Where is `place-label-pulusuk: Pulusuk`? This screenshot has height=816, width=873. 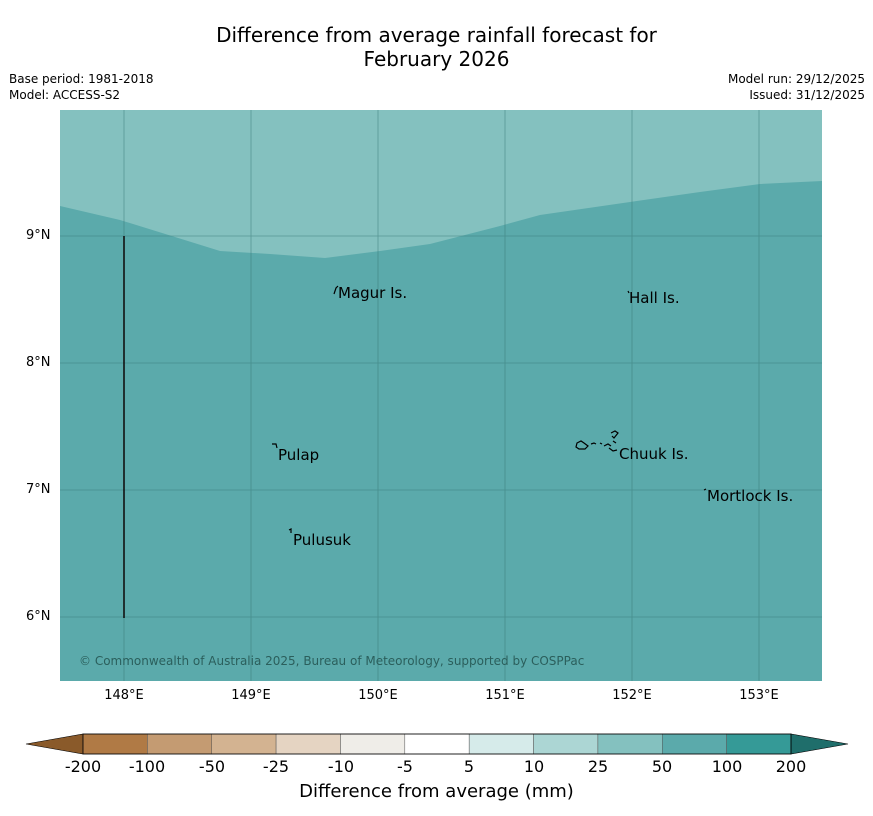 place-label-pulusuk: Pulusuk is located at coordinates (322, 540).